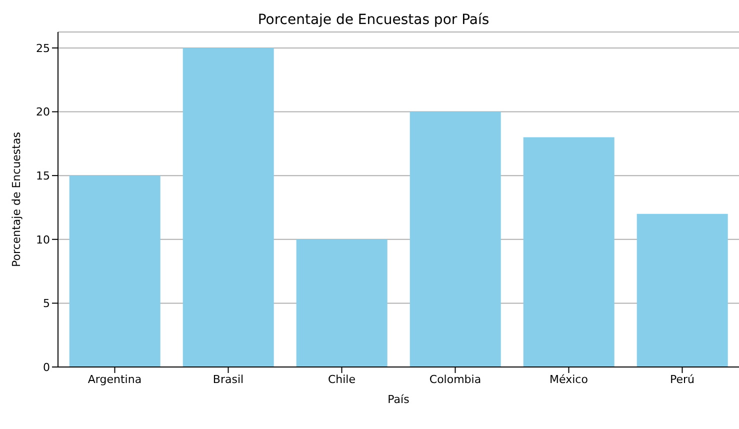 The height and width of the screenshot is (429, 739). What do you see at coordinates (455, 379) in the screenshot?
I see `x-tick-label: Colombia` at bounding box center [455, 379].